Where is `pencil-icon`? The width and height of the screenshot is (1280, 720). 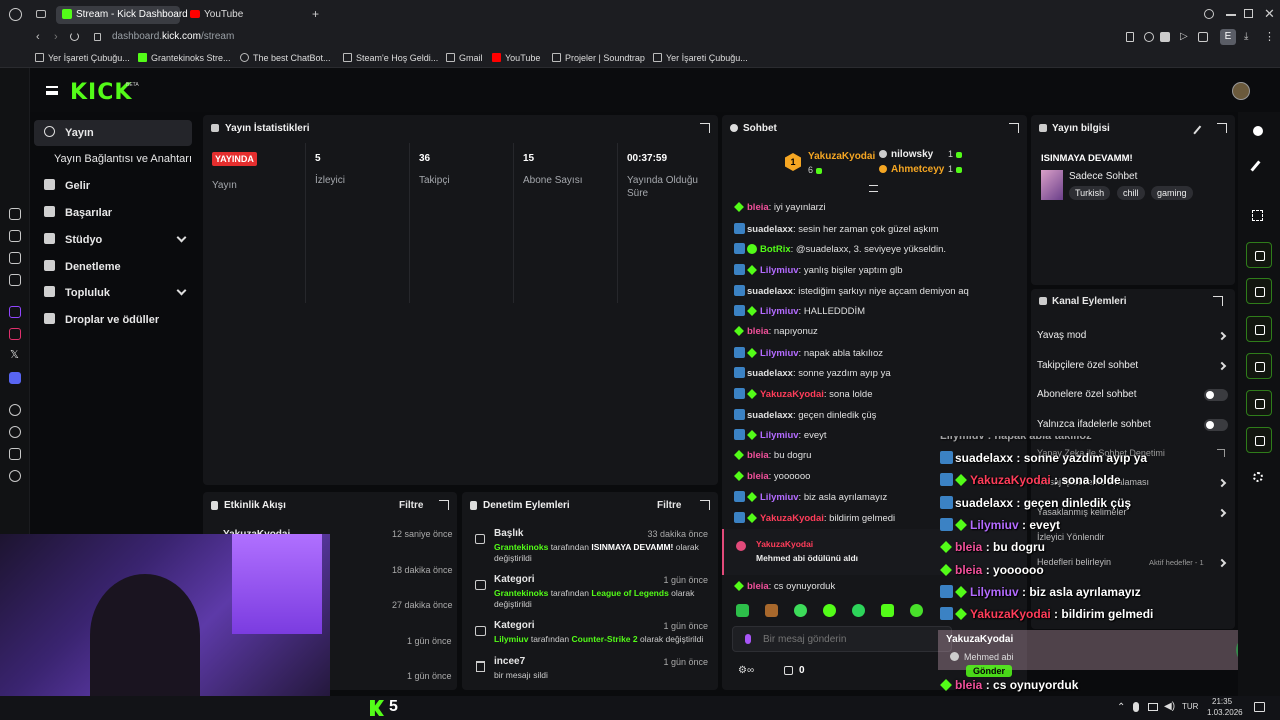 pencil-icon is located at coordinates (1255, 166).